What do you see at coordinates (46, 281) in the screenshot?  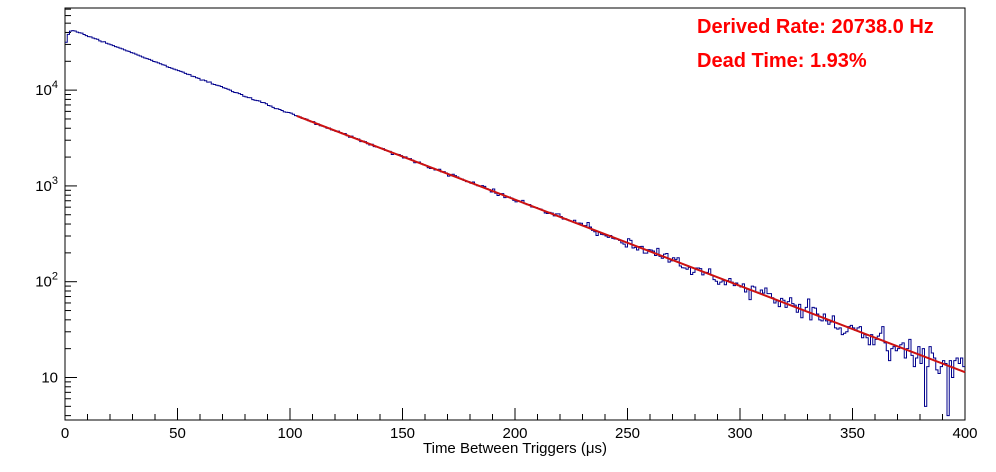 I see `y-tick-label: 10²` at bounding box center [46, 281].